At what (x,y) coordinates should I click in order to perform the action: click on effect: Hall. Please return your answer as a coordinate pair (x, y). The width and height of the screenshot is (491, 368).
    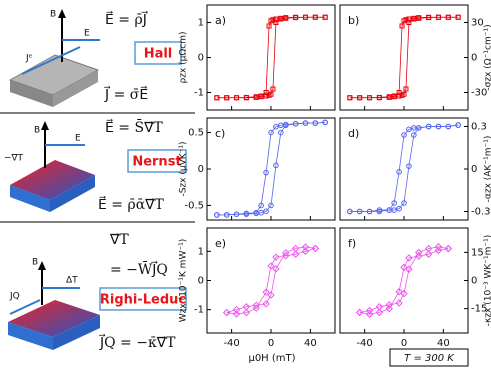
    Looking at the image, I should click on (158, 54).